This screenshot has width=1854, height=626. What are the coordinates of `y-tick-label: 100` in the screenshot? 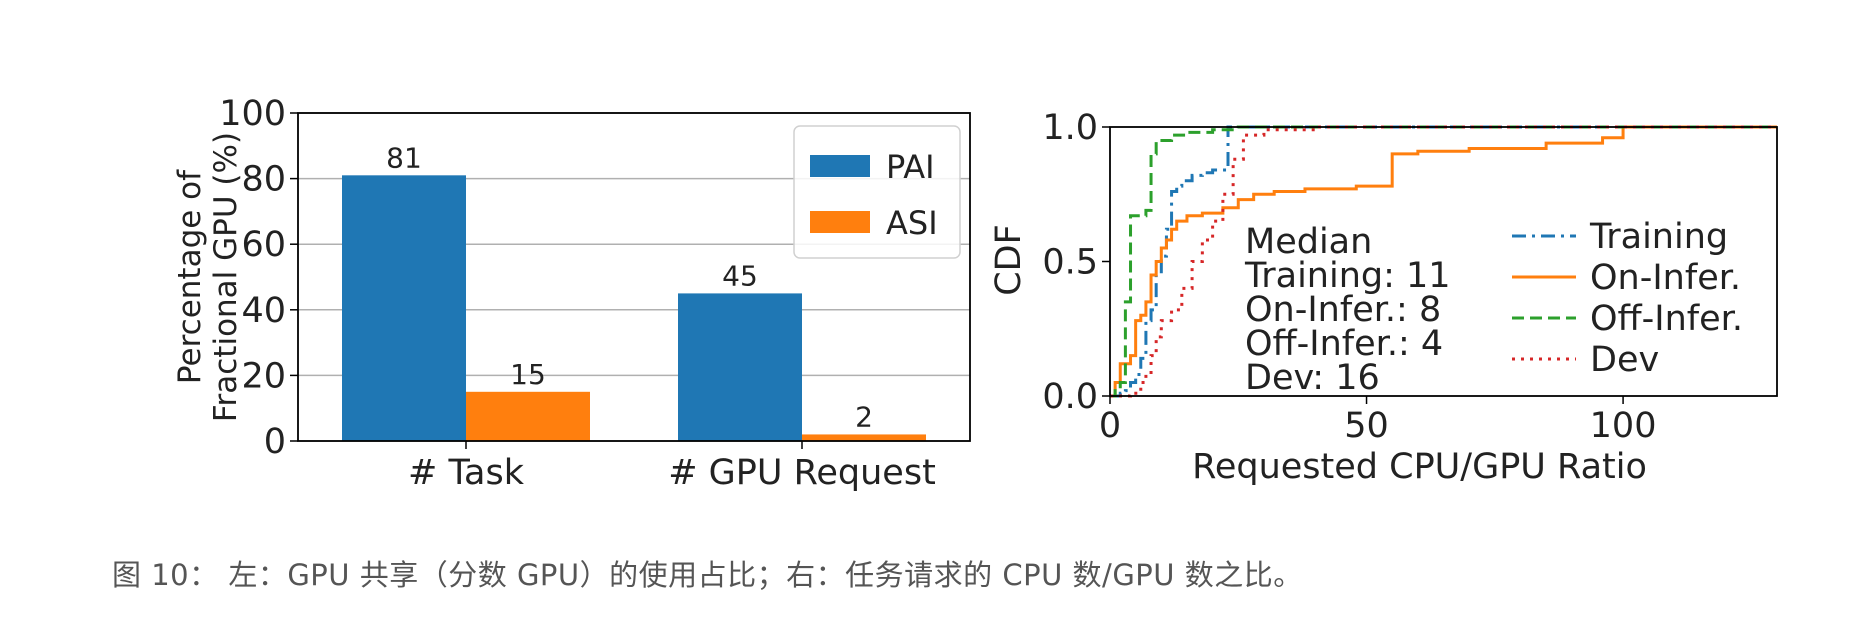 It's located at (252, 114).